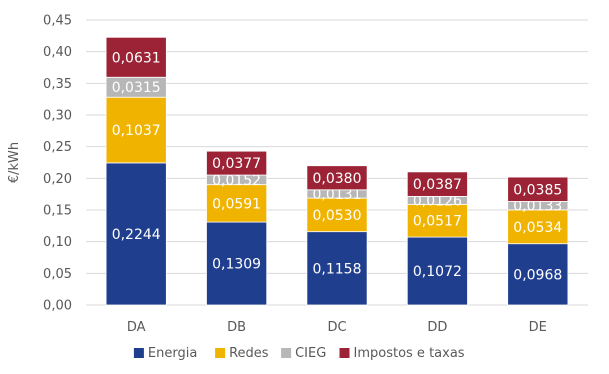 The image size is (609, 374). Describe the element at coordinates (249, 353) in the screenshot. I see `legend-label: Redes` at that location.